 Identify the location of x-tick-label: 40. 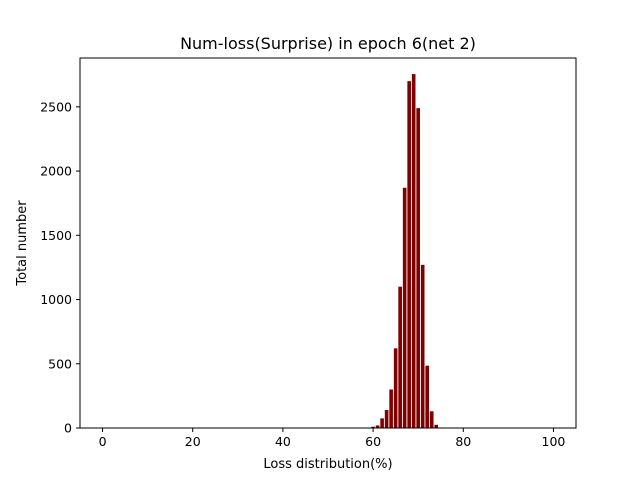
(283, 441).